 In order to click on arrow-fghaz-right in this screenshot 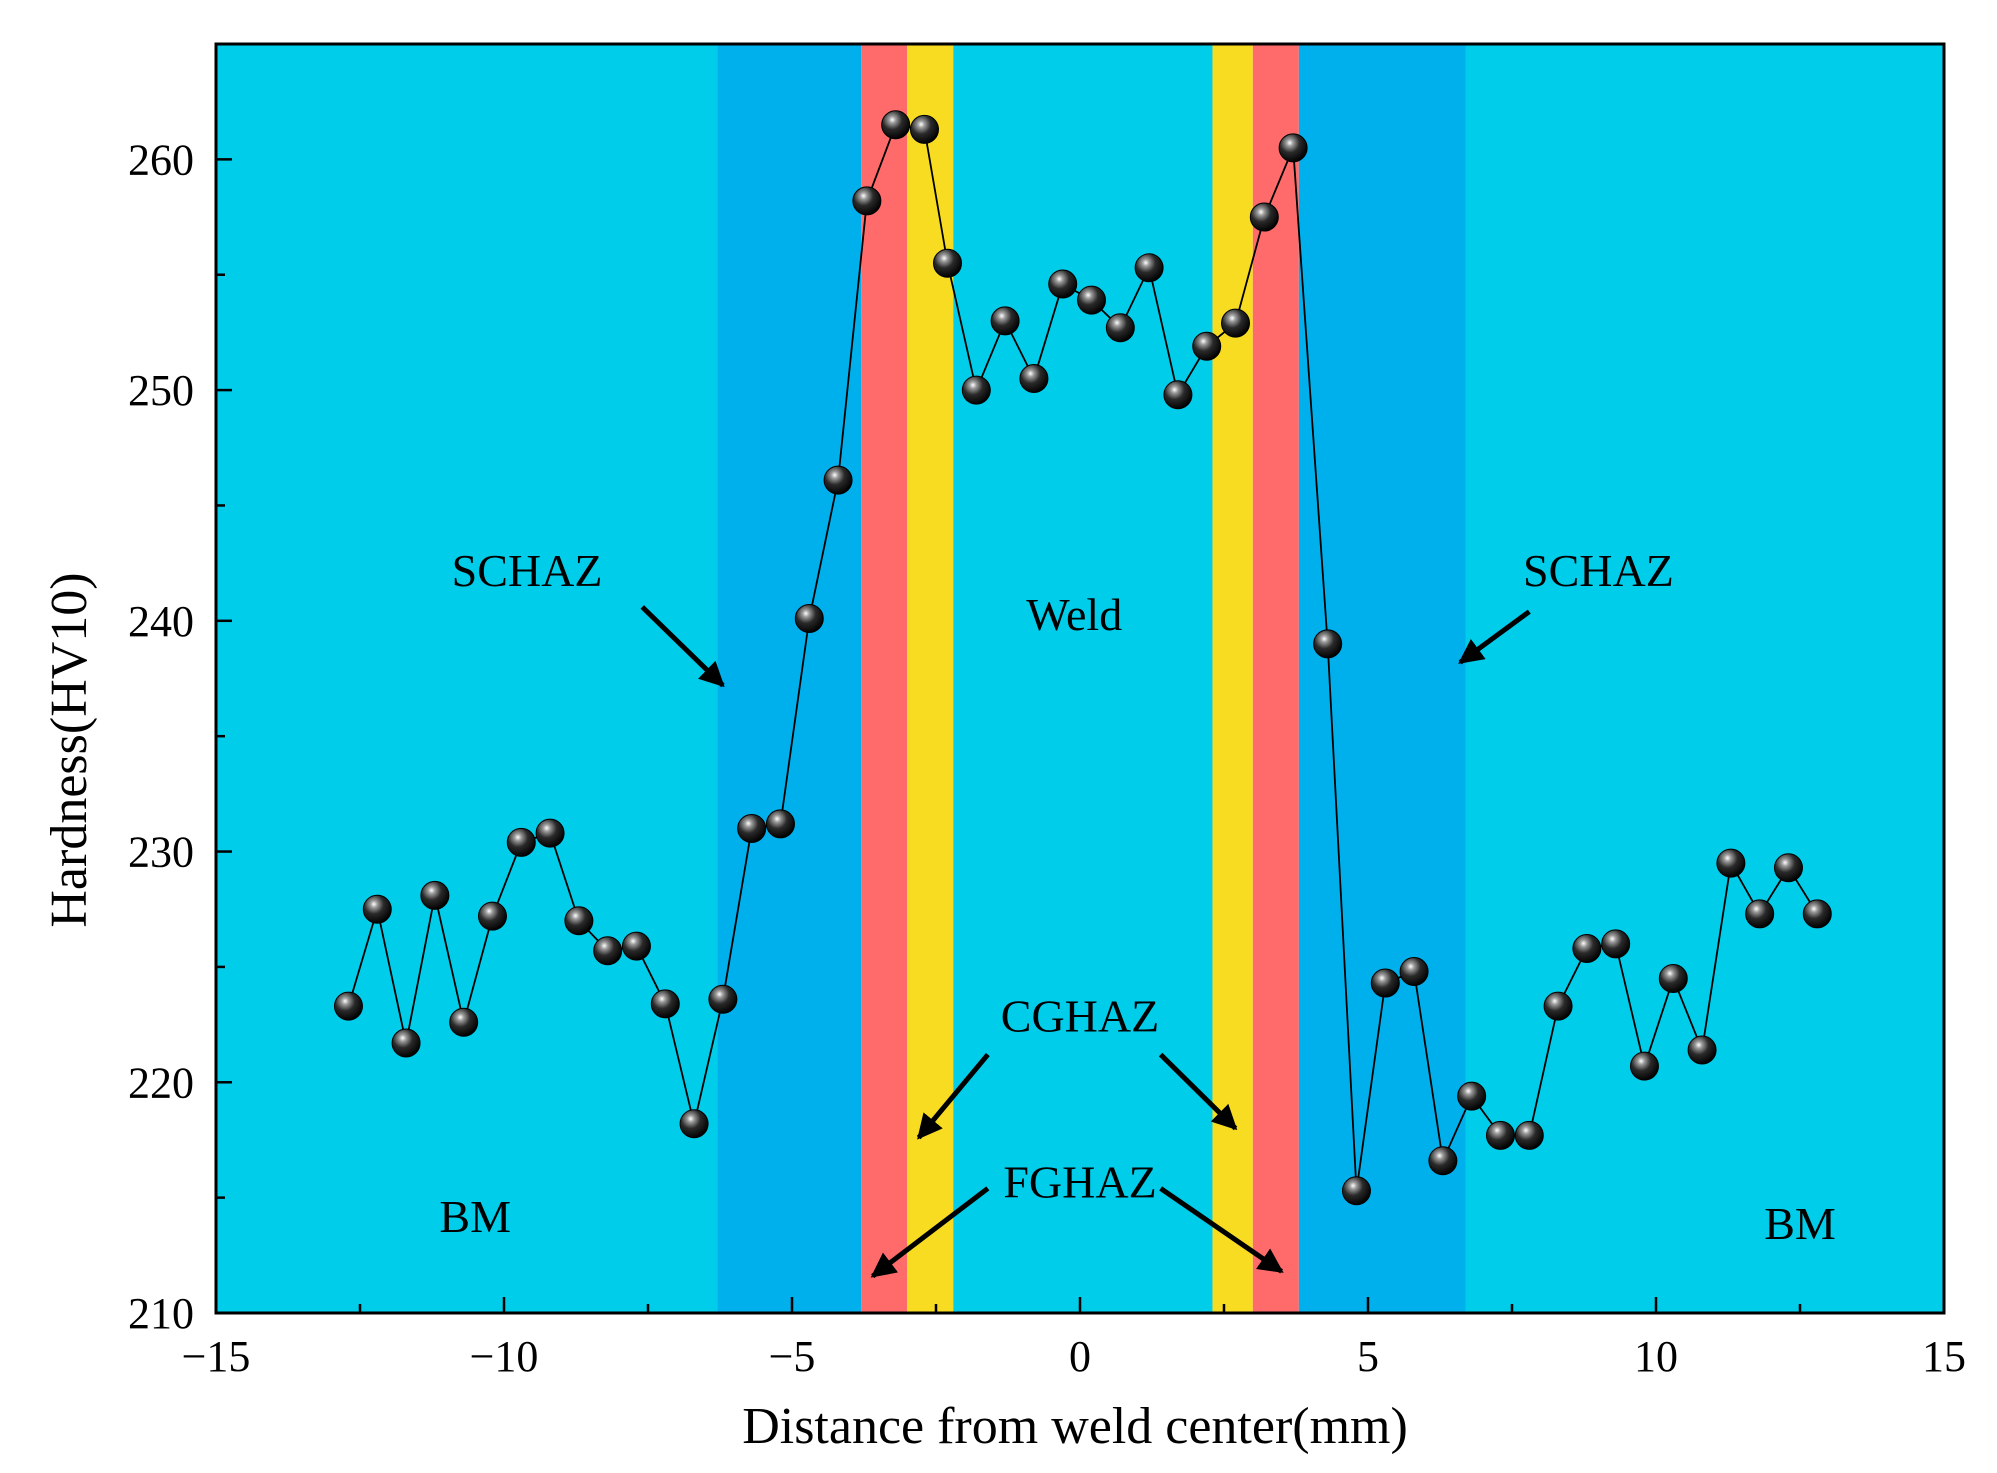, I will do `click(1221, 1230)`.